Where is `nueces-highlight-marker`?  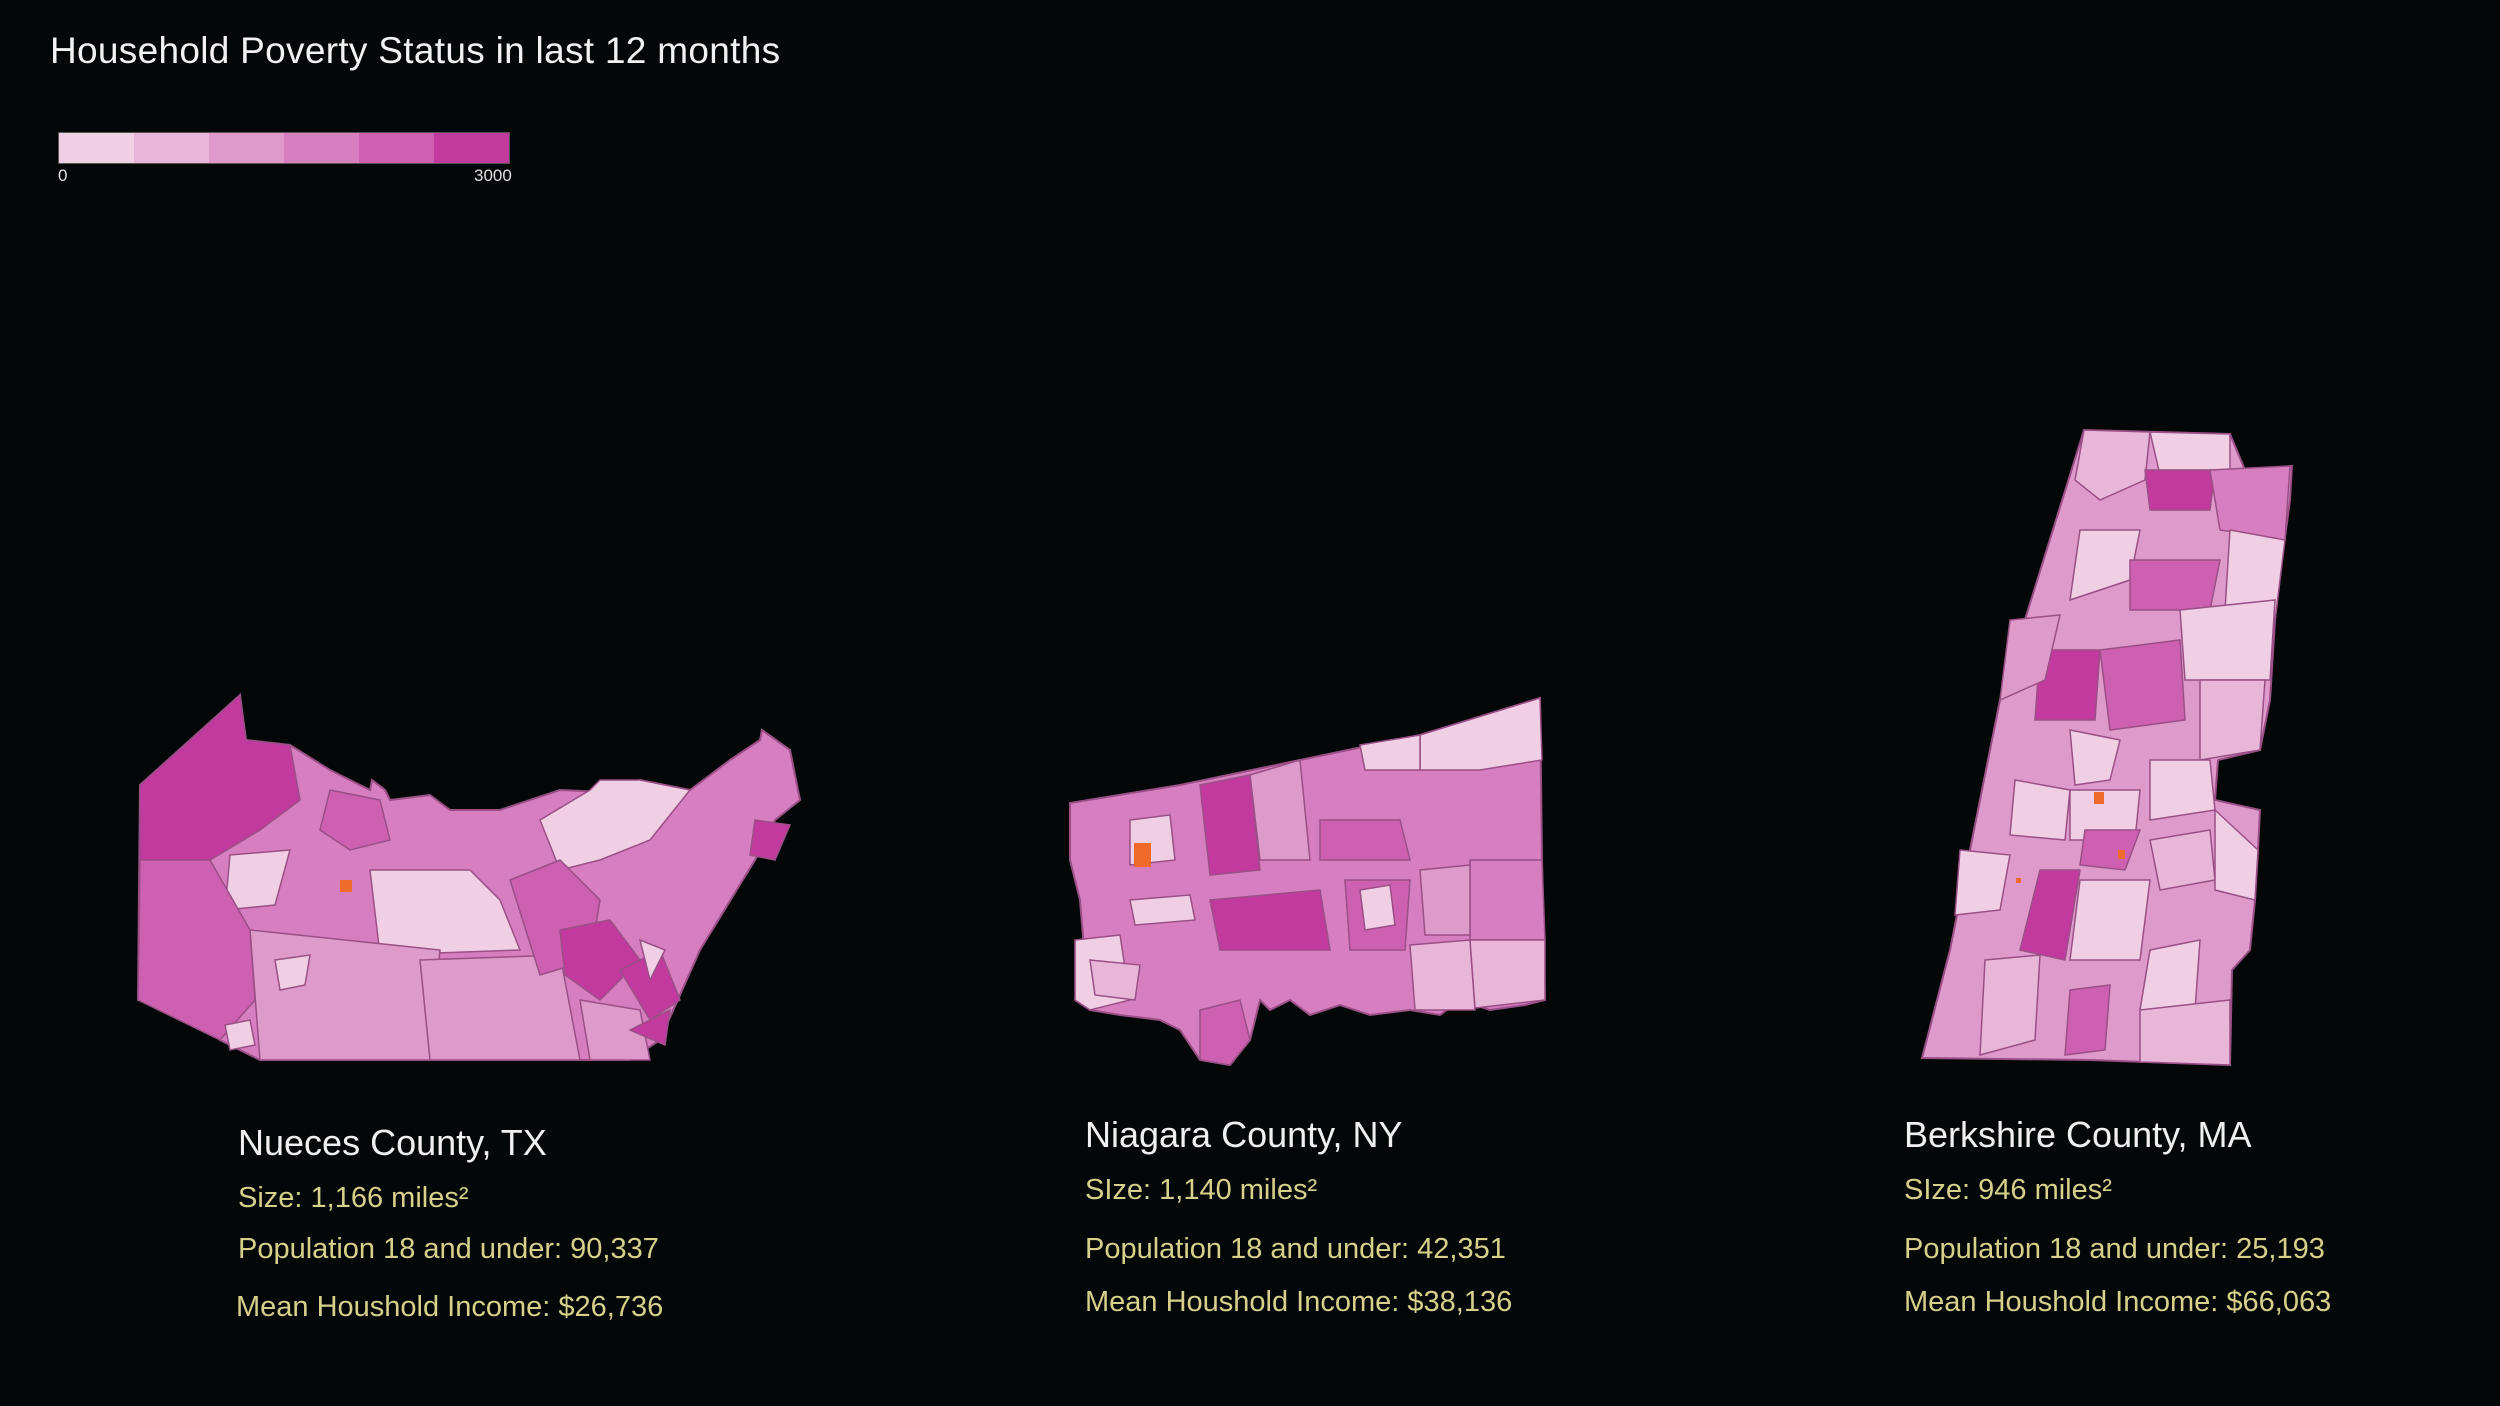
nueces-highlight-marker is located at coordinates (346, 886).